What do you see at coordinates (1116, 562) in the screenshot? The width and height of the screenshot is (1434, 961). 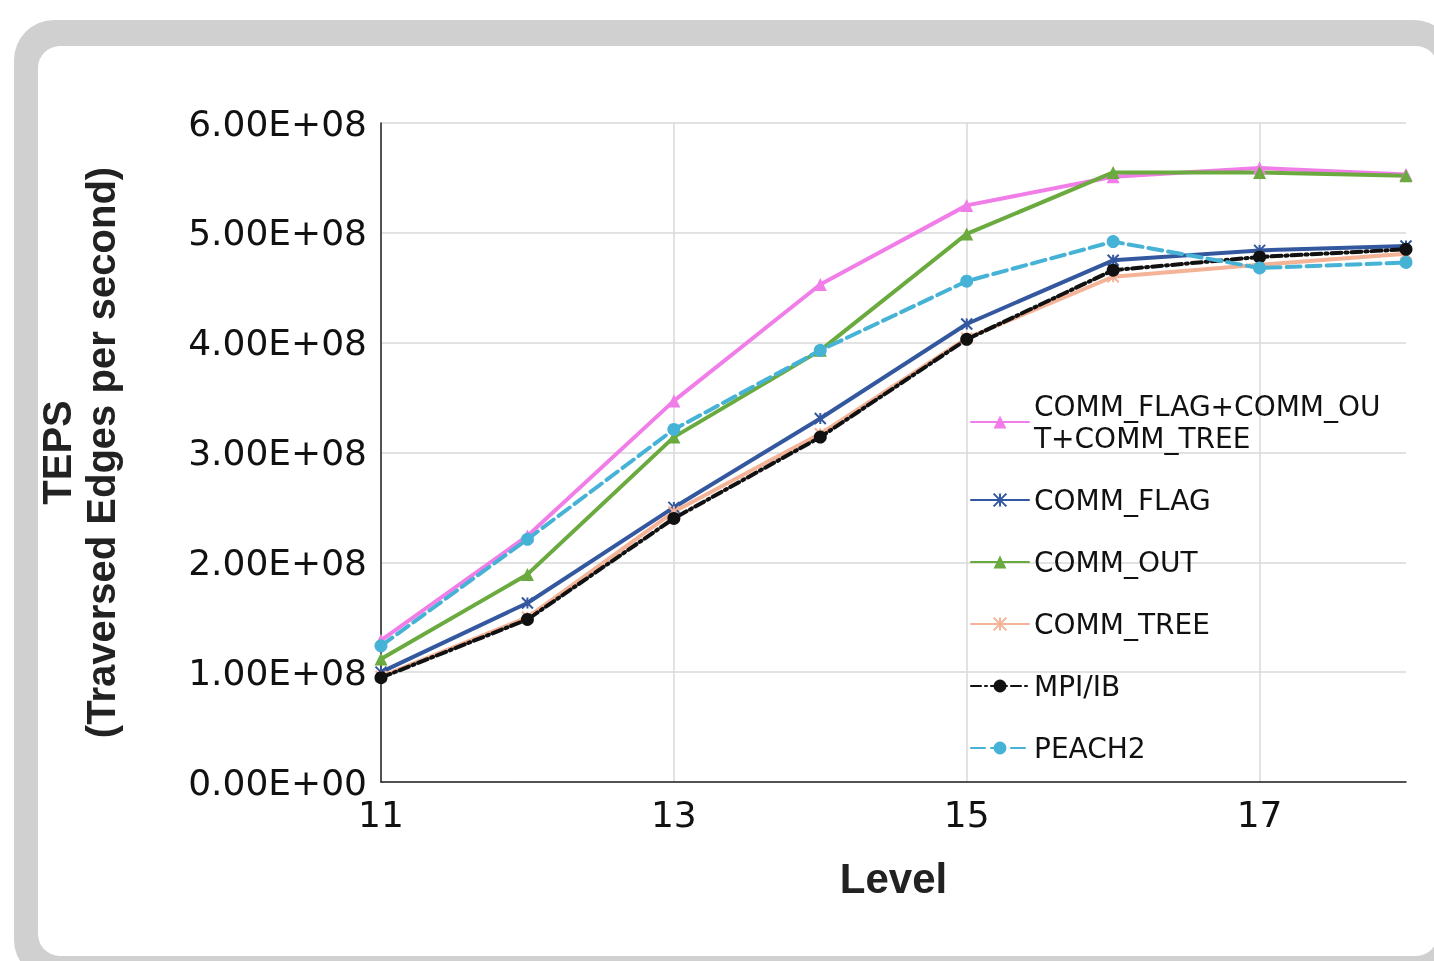 I see `legend-label: COMM_OUT` at bounding box center [1116, 562].